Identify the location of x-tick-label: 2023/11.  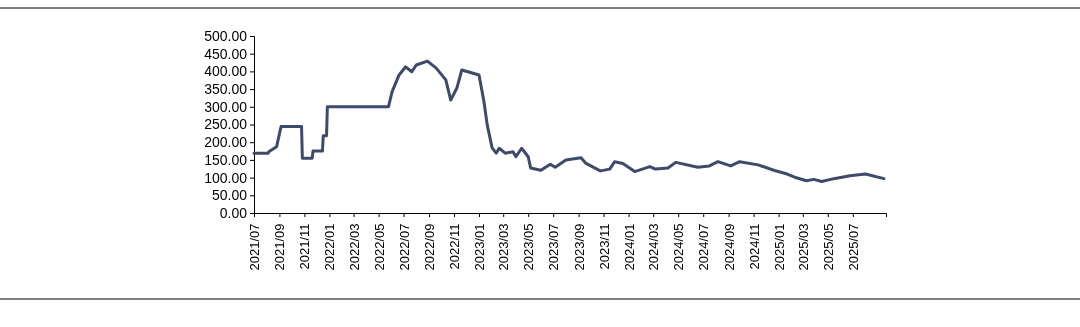
(604, 246).